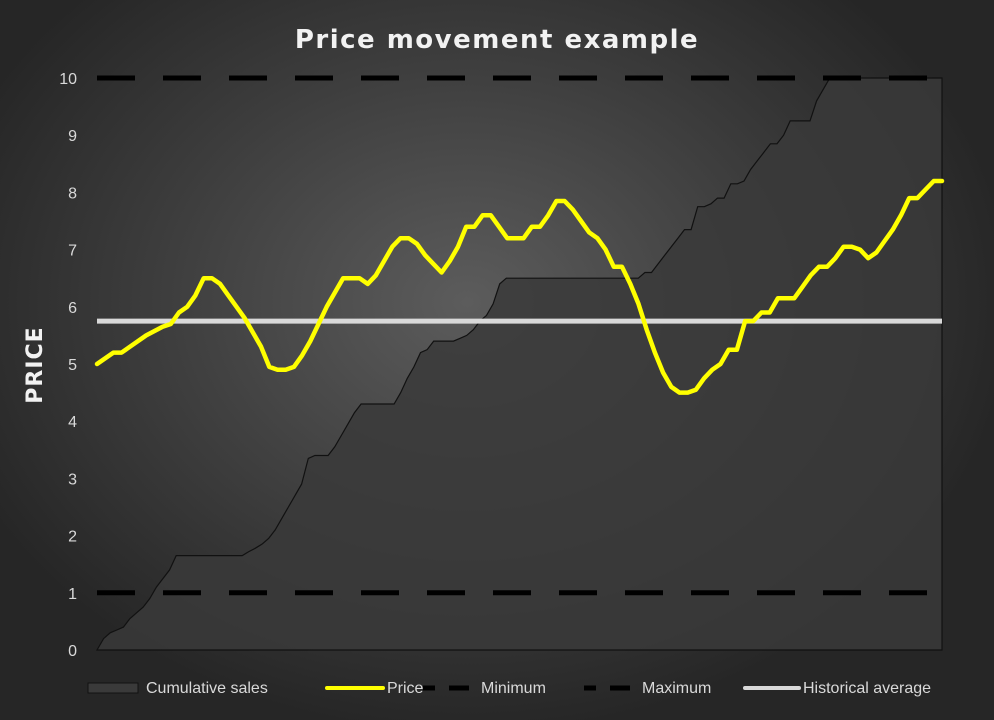  I want to click on y-tick-label: 8, so click(72, 193).